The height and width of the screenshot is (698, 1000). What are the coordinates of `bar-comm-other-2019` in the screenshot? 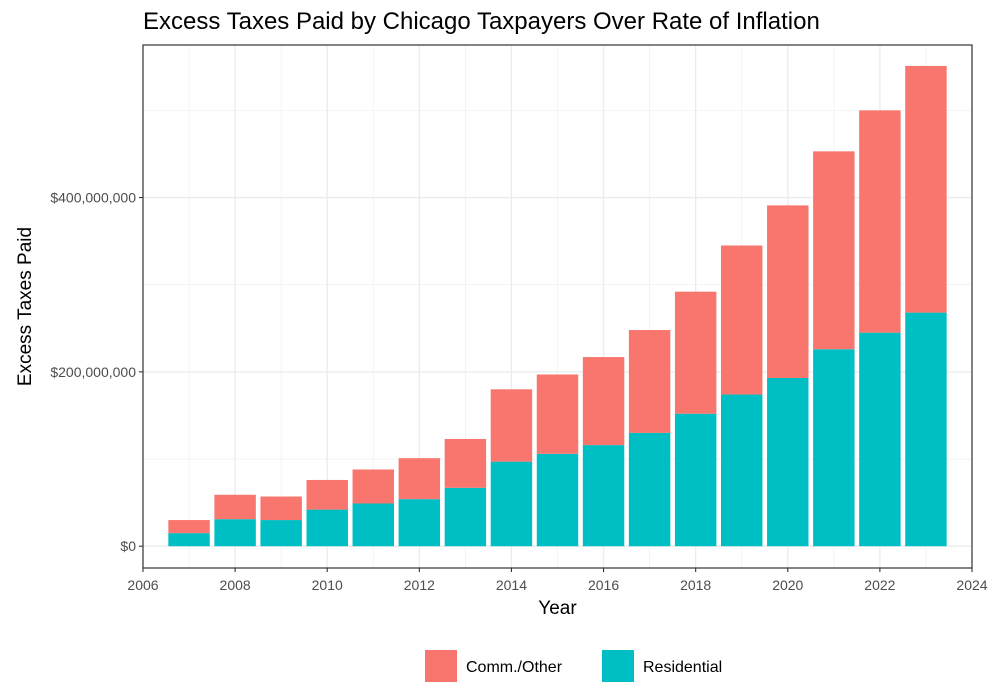 It's located at (741, 320).